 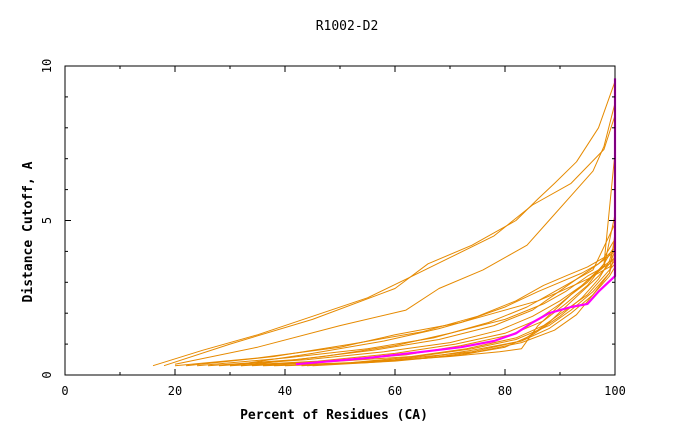 What do you see at coordinates (615, 391) in the screenshot?
I see `x-tick-label: 100` at bounding box center [615, 391].